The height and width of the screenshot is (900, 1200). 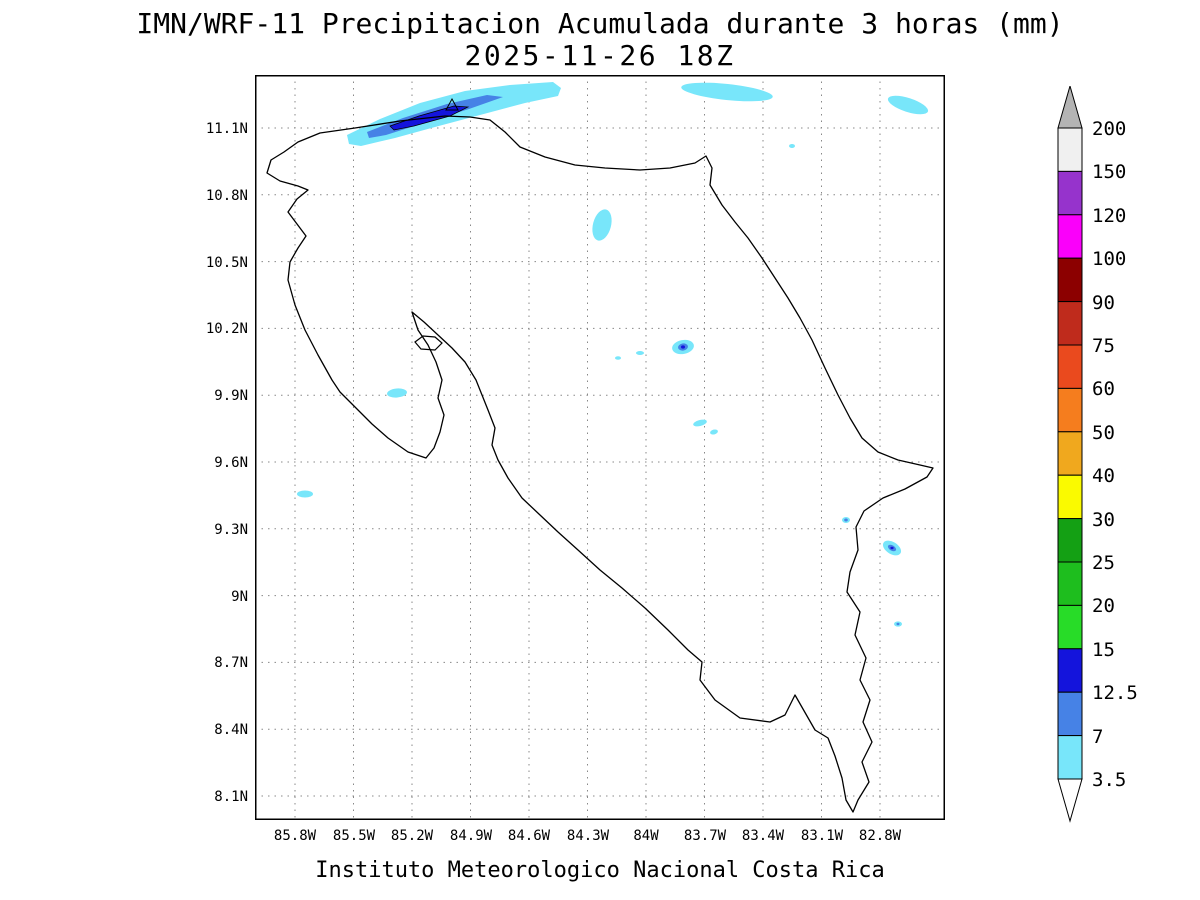 I want to click on colorbar-tick-label: 200, so click(x=1109, y=129).